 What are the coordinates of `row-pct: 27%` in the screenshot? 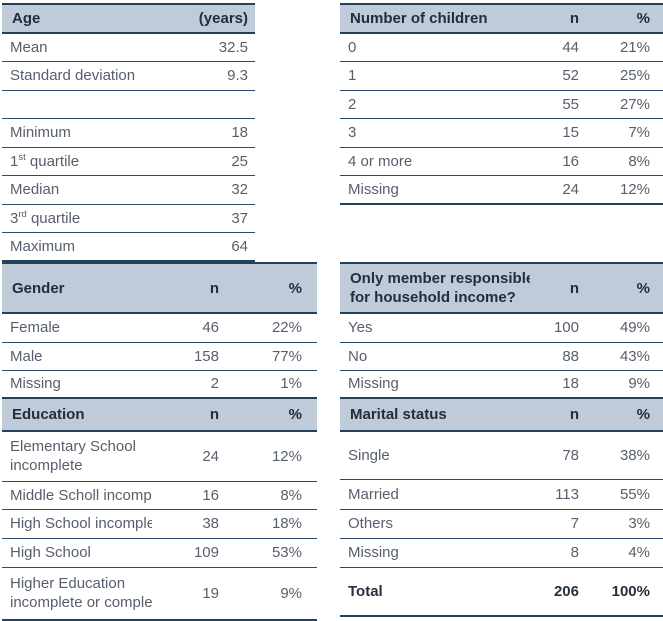 It's located at (624, 104).